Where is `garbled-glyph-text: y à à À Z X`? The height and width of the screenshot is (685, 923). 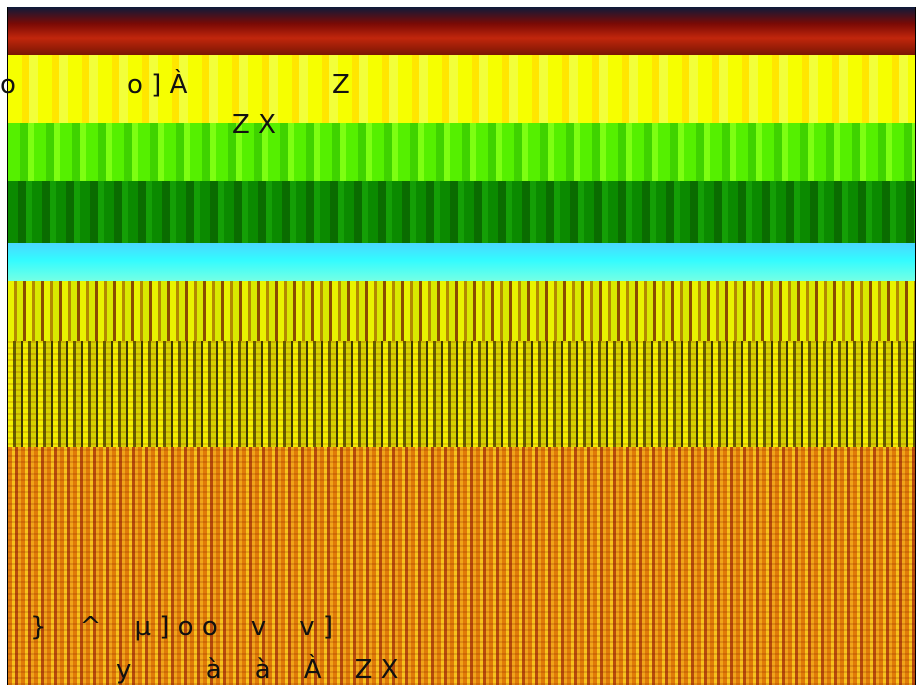
garbled-glyph-text: y à à À Z X is located at coordinates (257, 670).